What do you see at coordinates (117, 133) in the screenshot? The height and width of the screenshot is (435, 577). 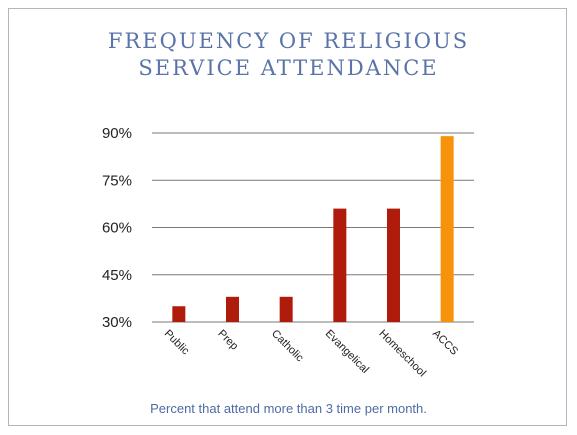 I see `y-tick-label-4: 90%` at bounding box center [117, 133].